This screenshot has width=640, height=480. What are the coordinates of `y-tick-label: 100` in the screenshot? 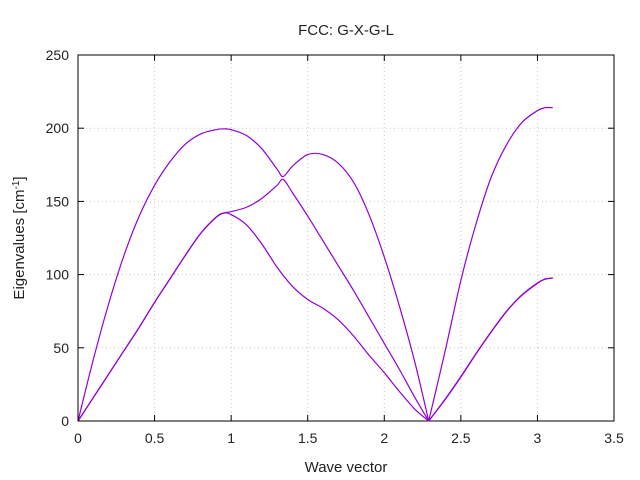 It's located at (58, 275).